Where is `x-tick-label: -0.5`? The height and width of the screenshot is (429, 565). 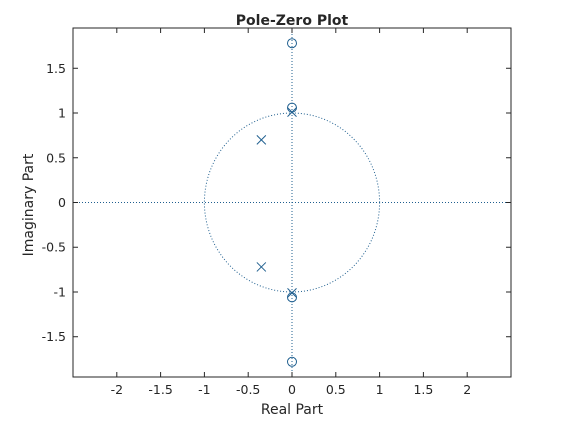
x-tick-label: -0.5 is located at coordinates (248, 389).